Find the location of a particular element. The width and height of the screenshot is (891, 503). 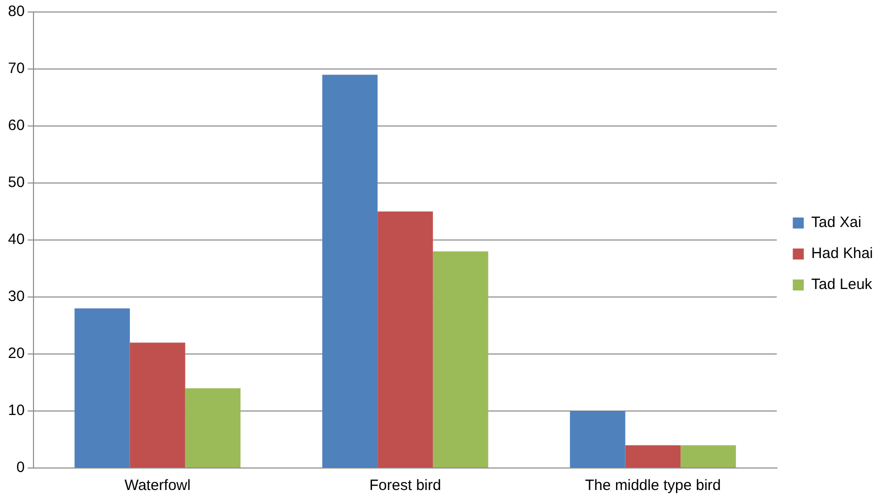

y-tick-label: 70 is located at coordinates (16, 69).